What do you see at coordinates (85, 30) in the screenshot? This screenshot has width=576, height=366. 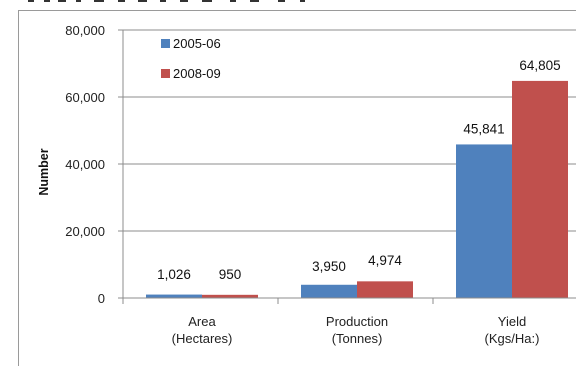 I see `y-tick-label: 80,000` at bounding box center [85, 30].